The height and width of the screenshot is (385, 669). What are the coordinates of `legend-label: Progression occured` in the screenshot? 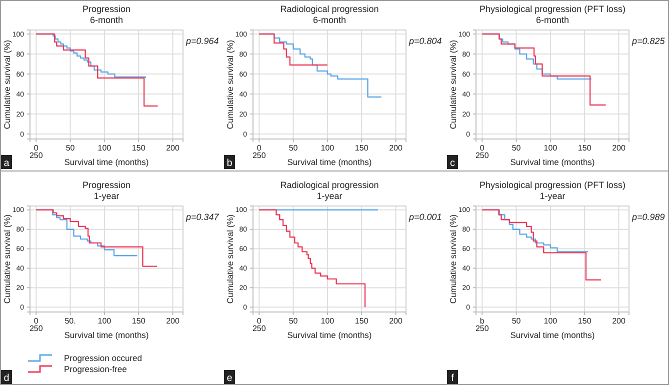 It's located at (103, 358).